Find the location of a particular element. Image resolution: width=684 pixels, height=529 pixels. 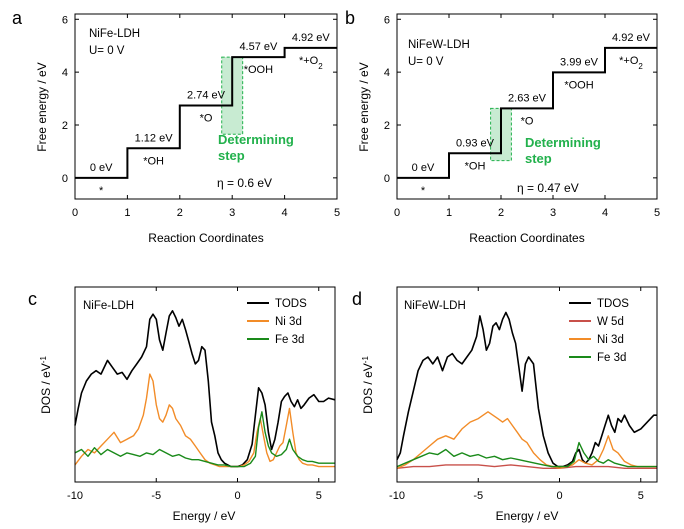

overpotential-label: η = 0.47 eV is located at coordinates (548, 188).